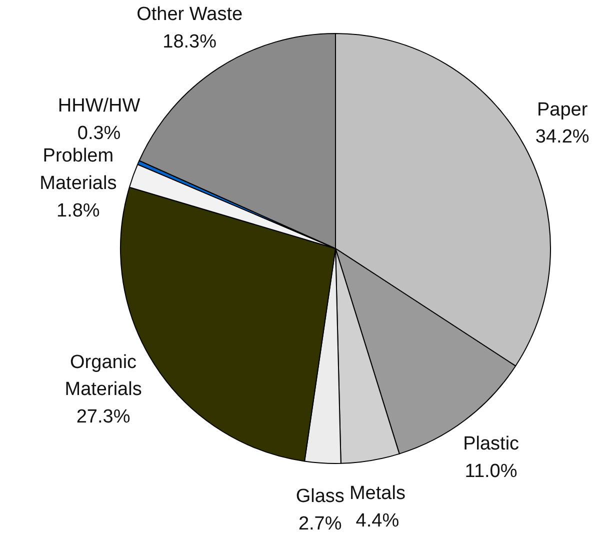  What do you see at coordinates (491, 471) in the screenshot?
I see `data-label: 11.0%` at bounding box center [491, 471].